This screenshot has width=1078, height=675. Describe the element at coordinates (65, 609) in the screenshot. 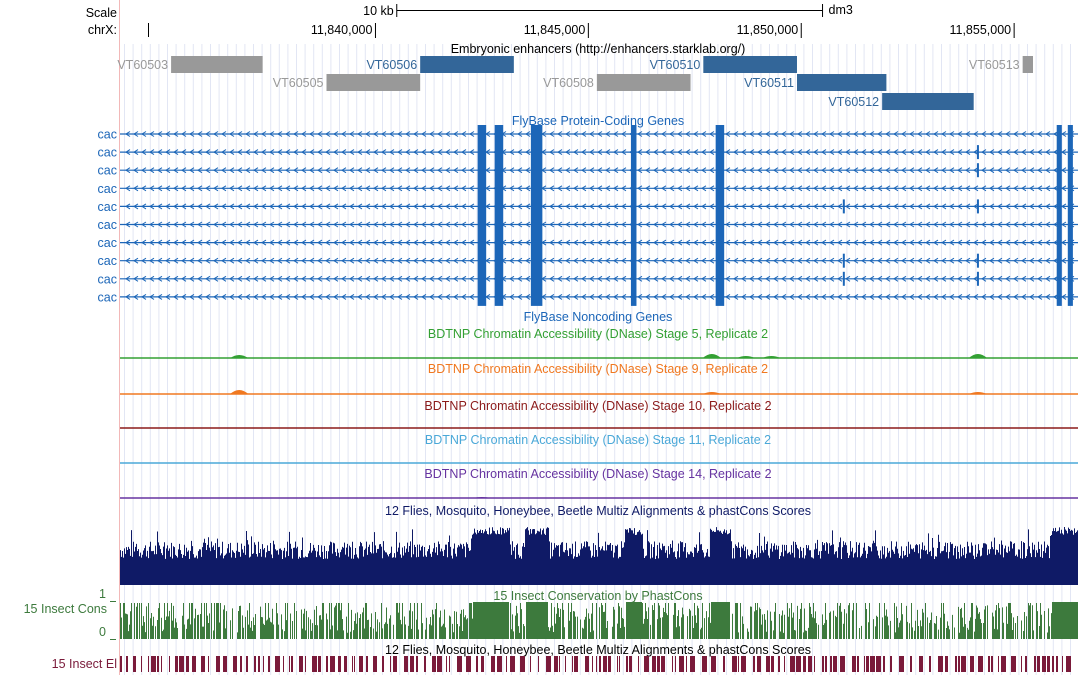

I see `insect-cons-label: 15 Insect Cons` at that location.